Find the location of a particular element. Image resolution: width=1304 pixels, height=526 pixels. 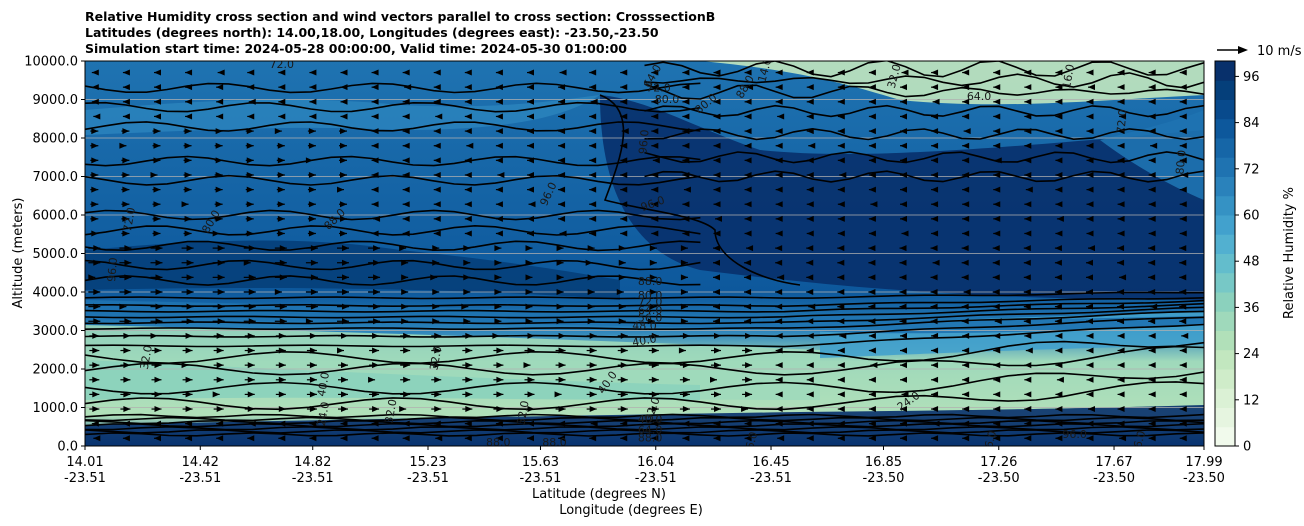

quiver-key-arrow-head is located at coordinates (1243, 50).